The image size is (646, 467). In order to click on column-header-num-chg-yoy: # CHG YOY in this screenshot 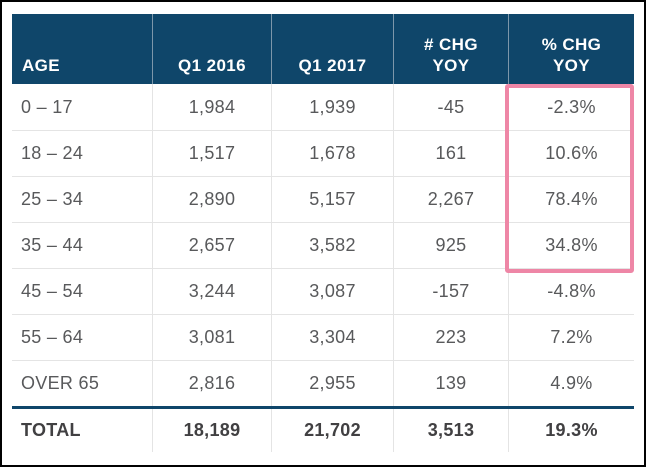, I will do `click(450, 49)`.